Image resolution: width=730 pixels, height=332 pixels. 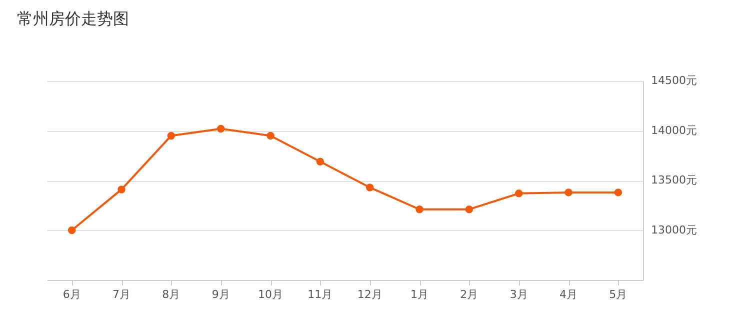 I want to click on y-tick-label: 13500元, so click(x=674, y=180).